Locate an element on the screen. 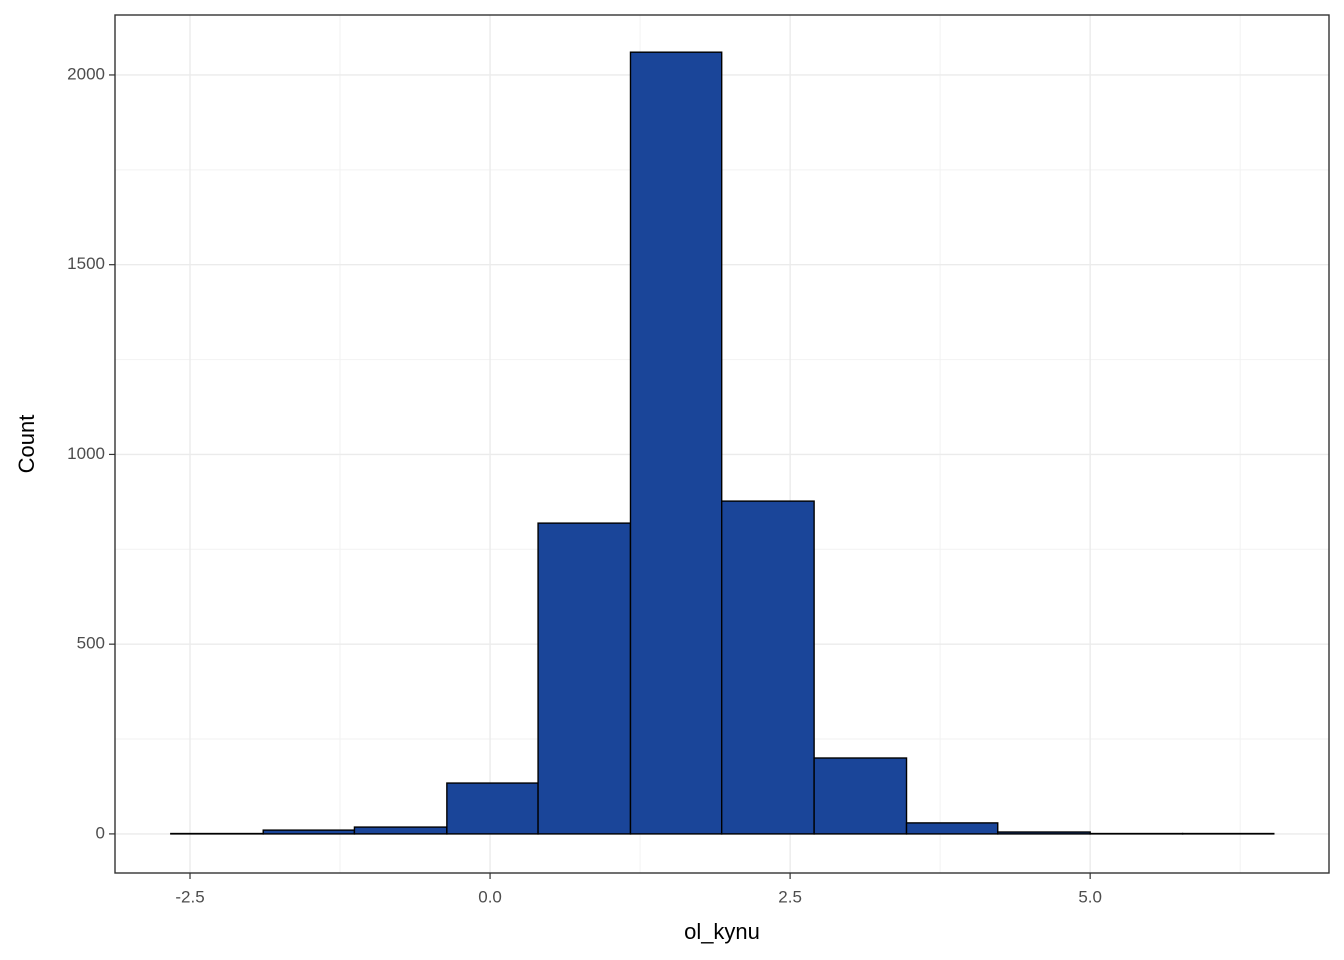  y-tick-label: 1500 is located at coordinates (86, 263).